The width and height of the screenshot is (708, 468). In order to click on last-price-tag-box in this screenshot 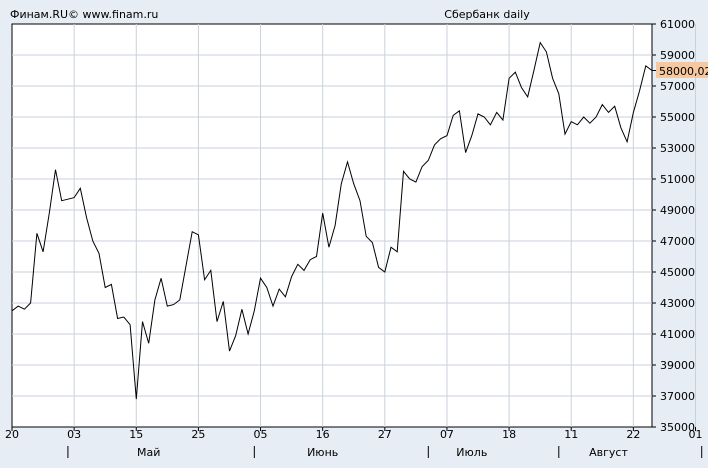, I will do `click(682, 70)`.